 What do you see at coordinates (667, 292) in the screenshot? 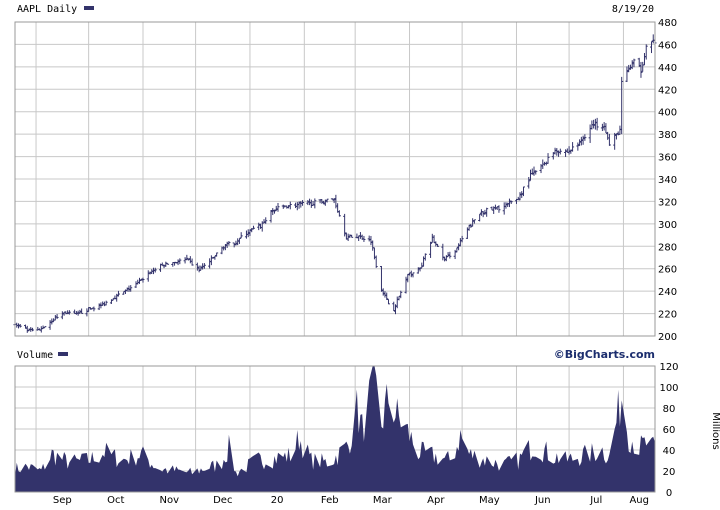
I see `price-tick-label: 240` at bounding box center [667, 292].